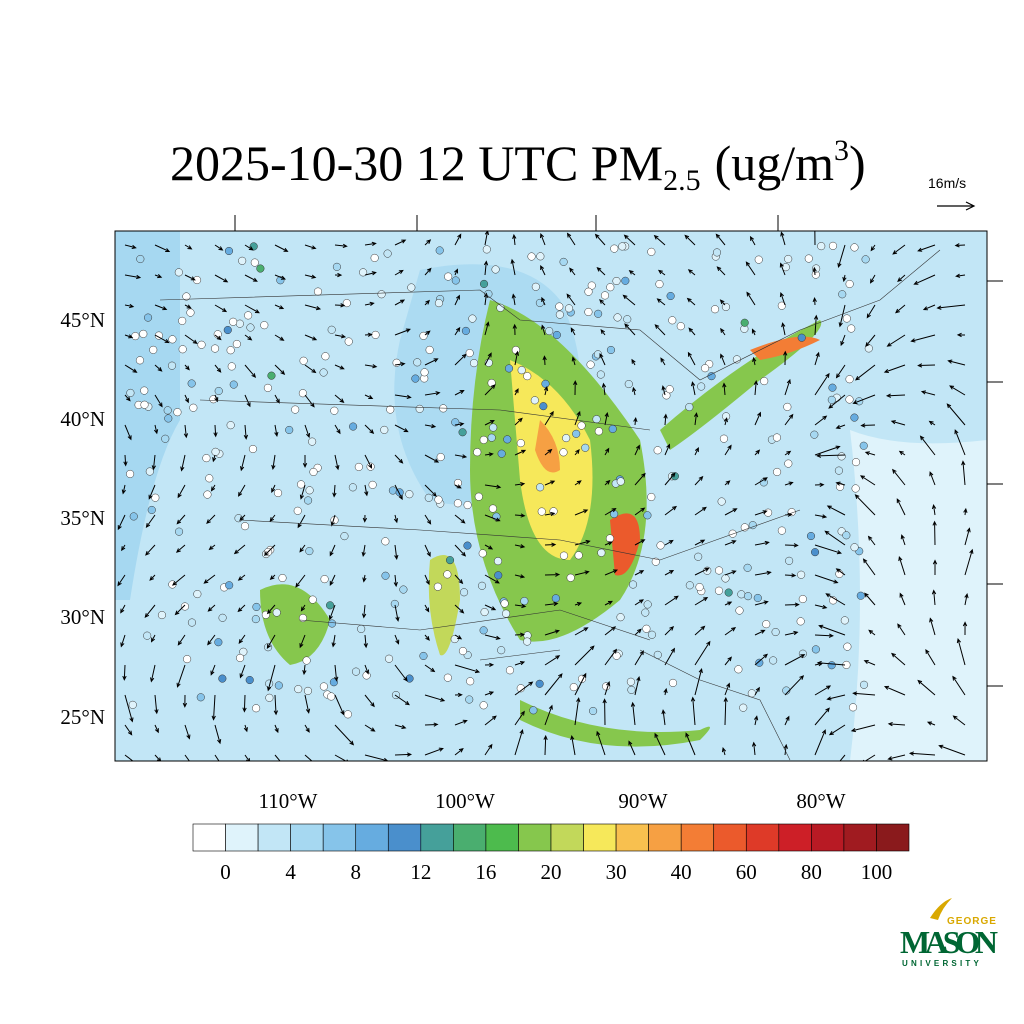 The image size is (1024, 1024). Describe the element at coordinates (82, 320) in the screenshot. I see `latitude-label: 45°N` at that location.